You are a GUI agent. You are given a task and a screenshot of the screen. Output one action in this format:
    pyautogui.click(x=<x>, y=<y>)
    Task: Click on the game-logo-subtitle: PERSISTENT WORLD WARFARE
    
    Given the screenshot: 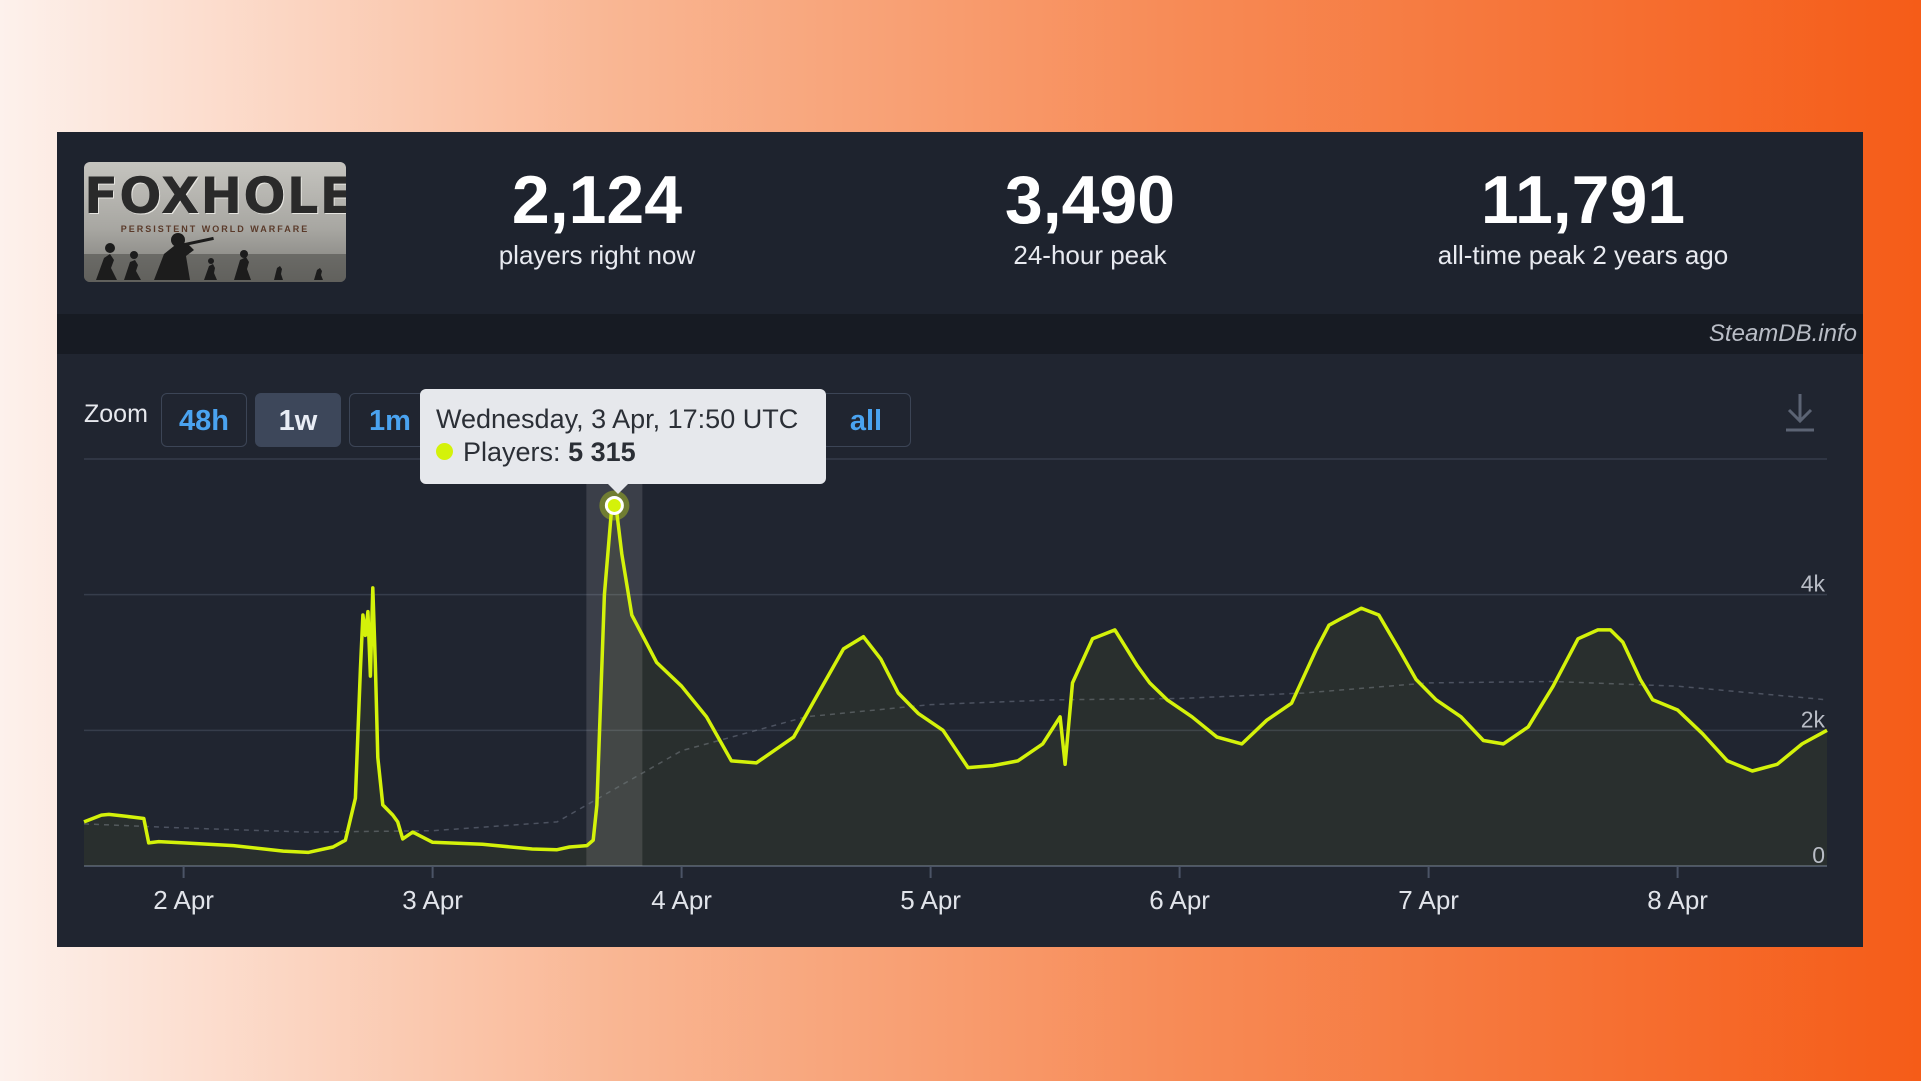 What is the action you would take?
    pyautogui.click(x=215, y=229)
    